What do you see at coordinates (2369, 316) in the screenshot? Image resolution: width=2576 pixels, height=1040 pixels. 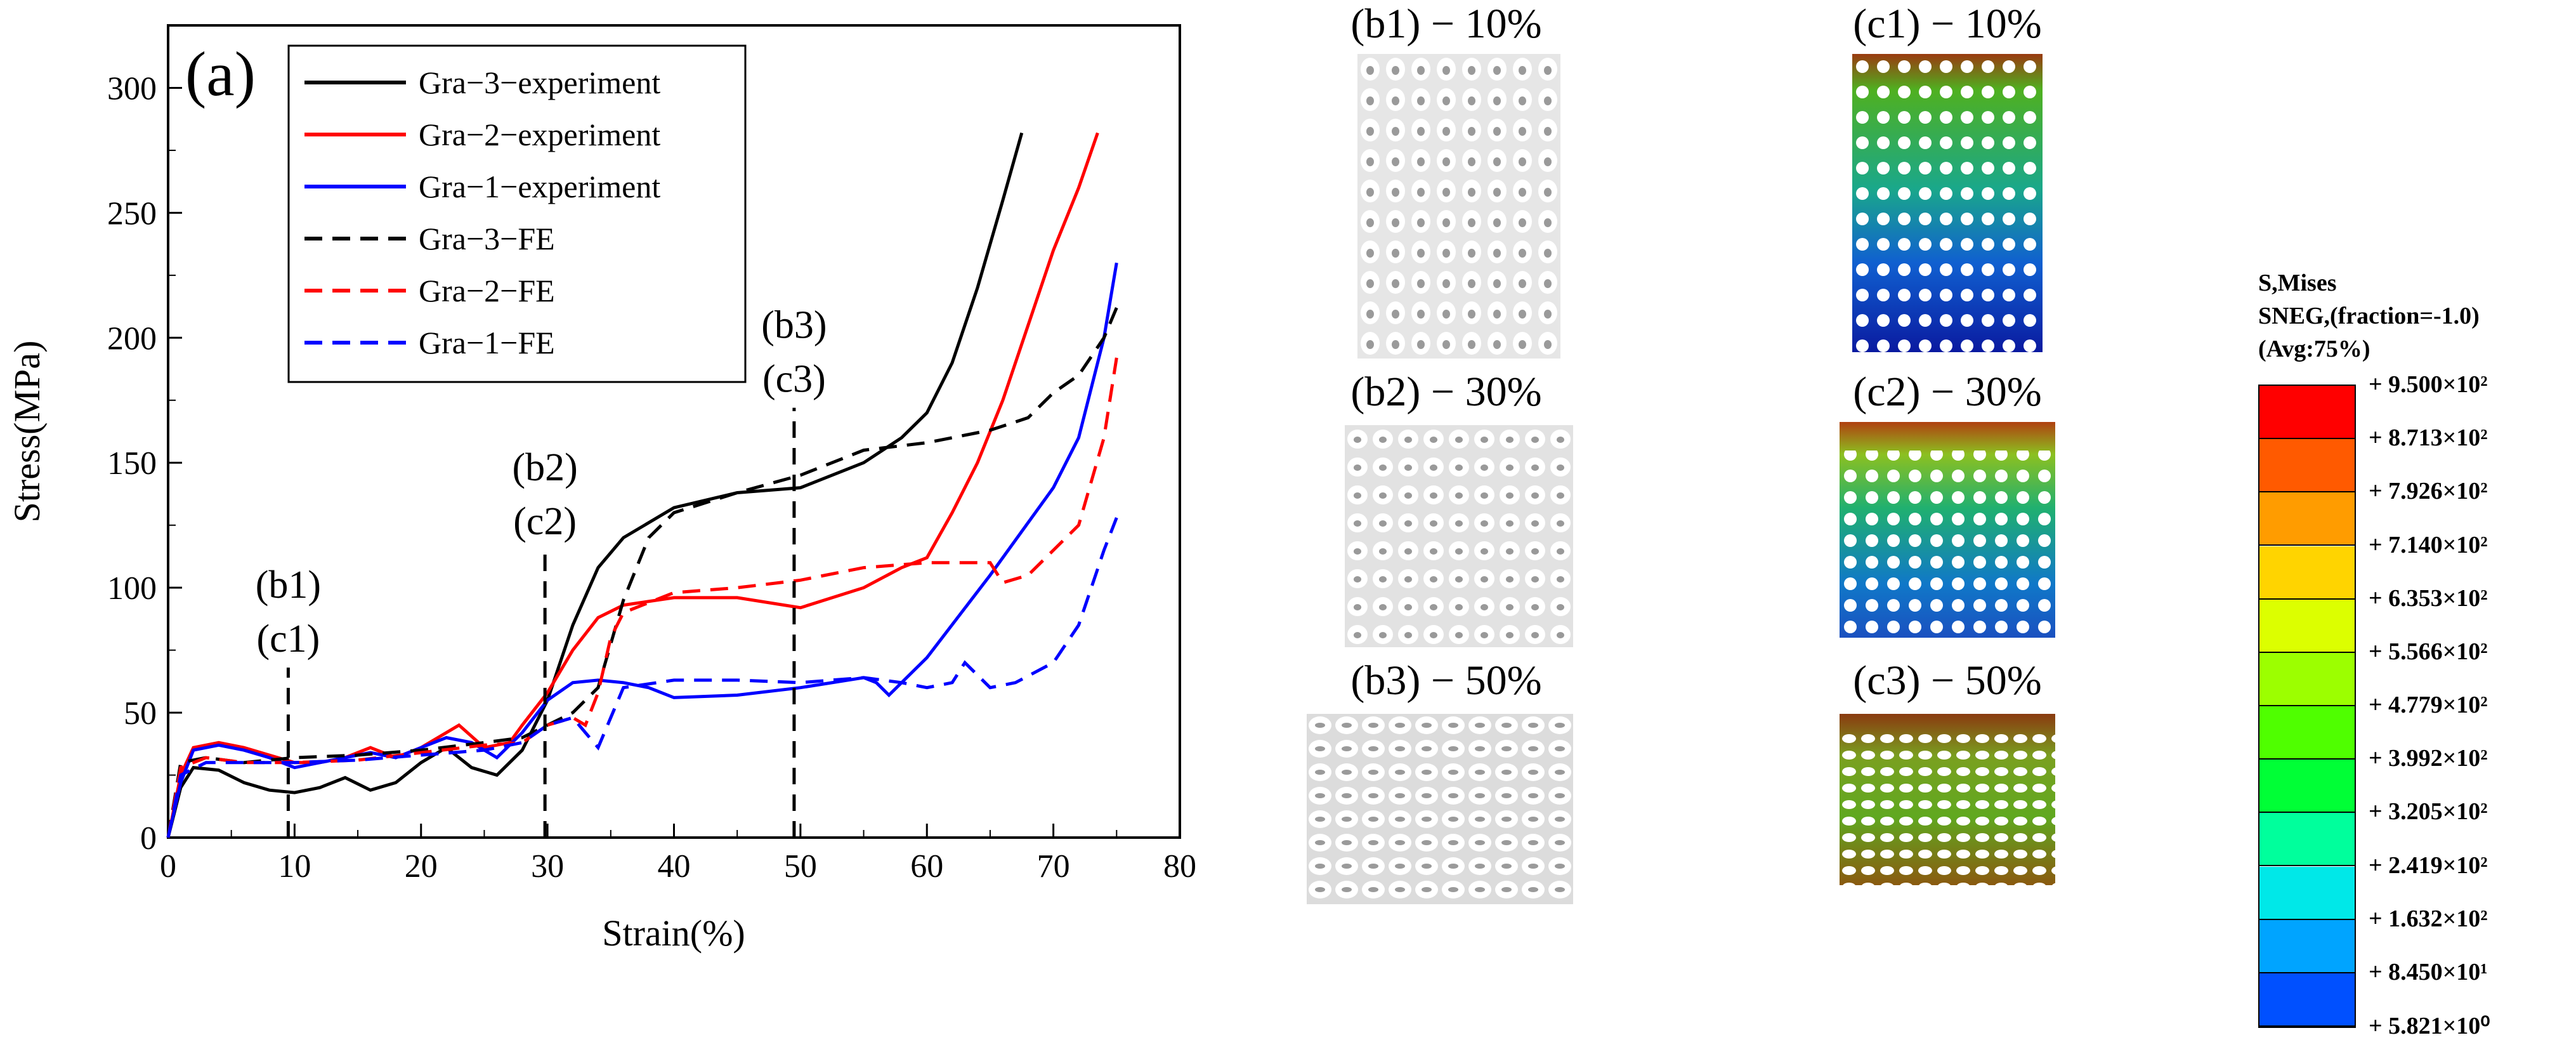 I see `contour-legend-header-2: SNEG,(fraction=-1.0)` at bounding box center [2369, 316].